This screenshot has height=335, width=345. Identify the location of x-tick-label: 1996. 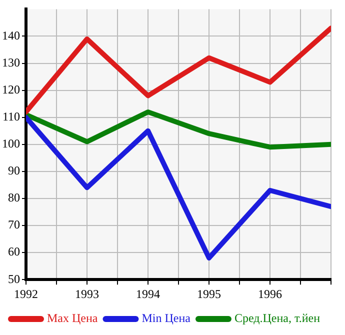
(270, 293).